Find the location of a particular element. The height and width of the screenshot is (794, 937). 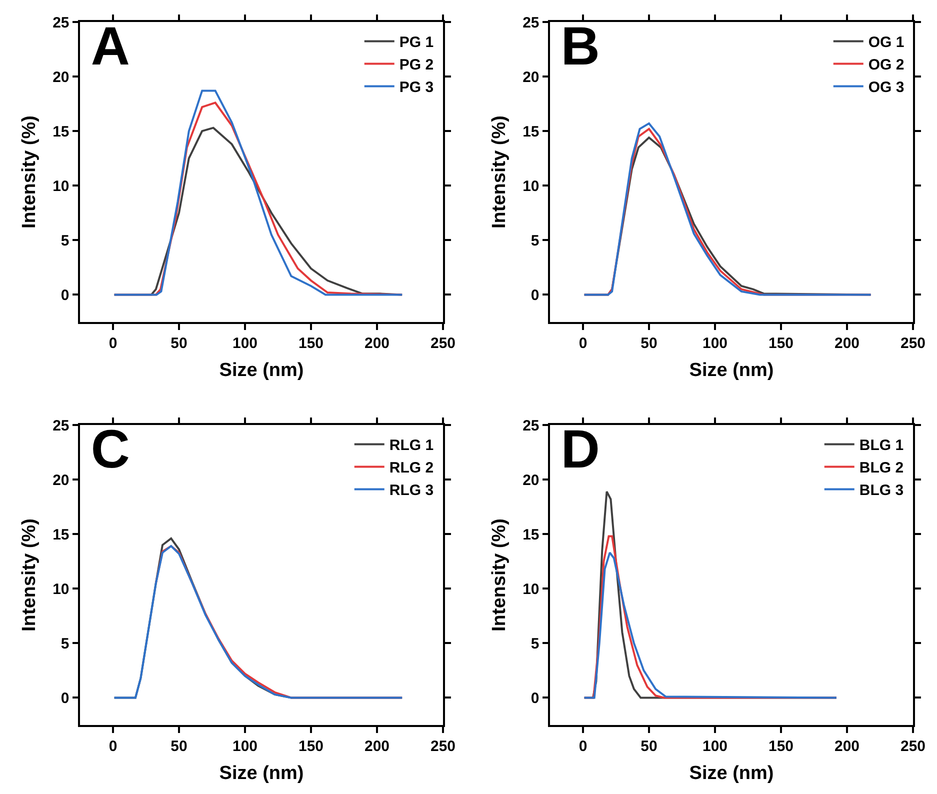

chart-title: B is located at coordinates (580, 46).